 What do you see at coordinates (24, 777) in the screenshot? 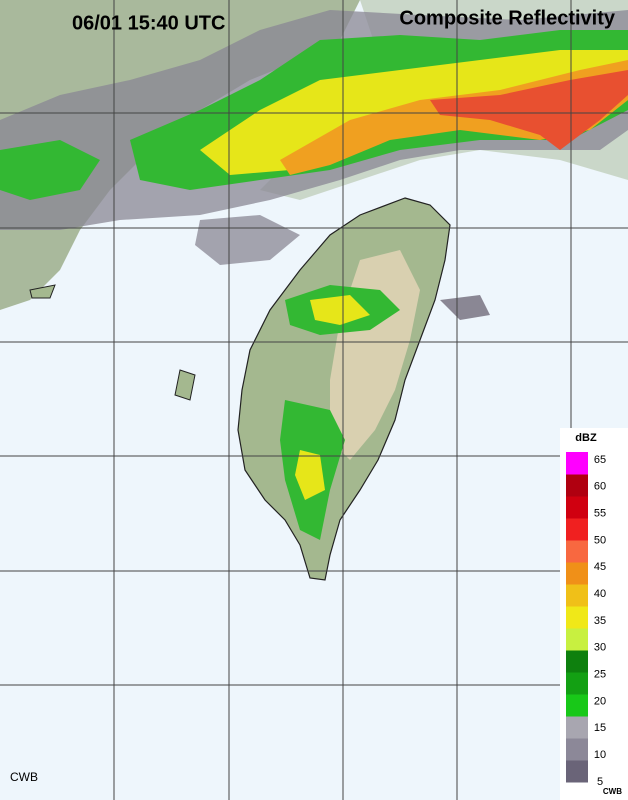
I see `footer-credit: CWB` at bounding box center [24, 777].